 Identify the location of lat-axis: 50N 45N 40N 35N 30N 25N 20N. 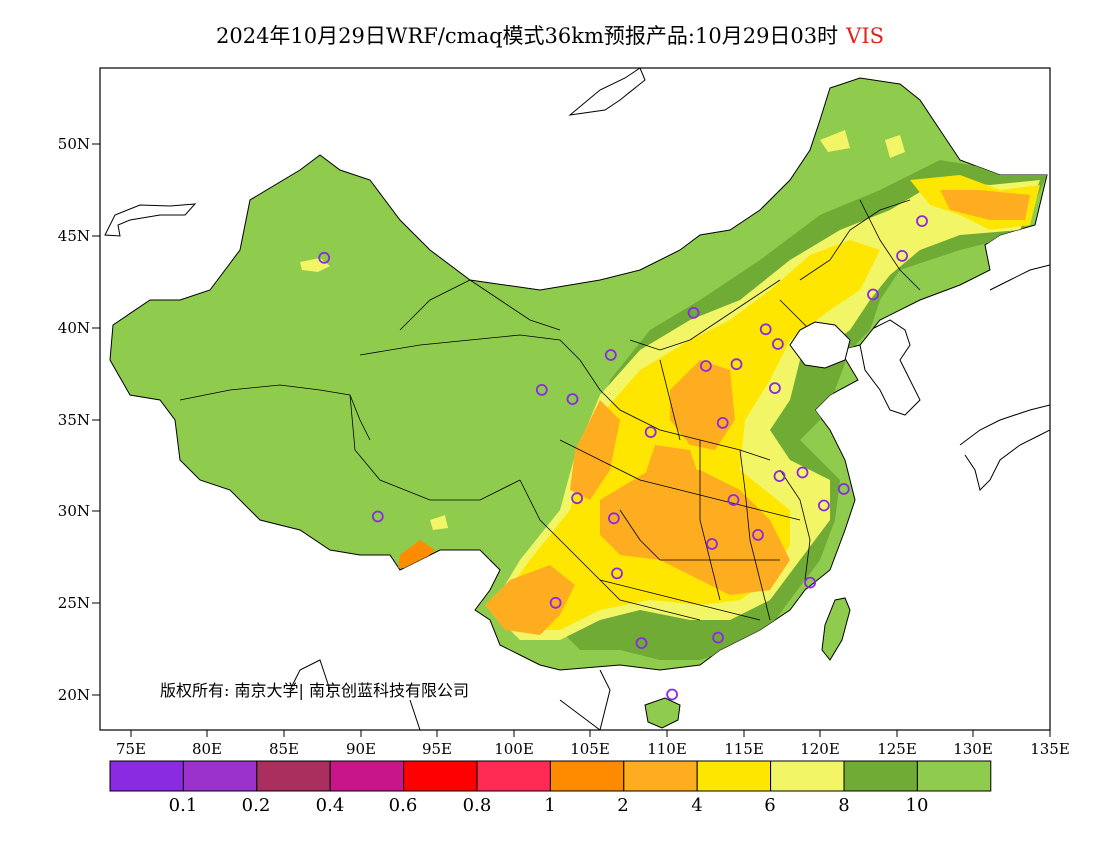
(79, 419).